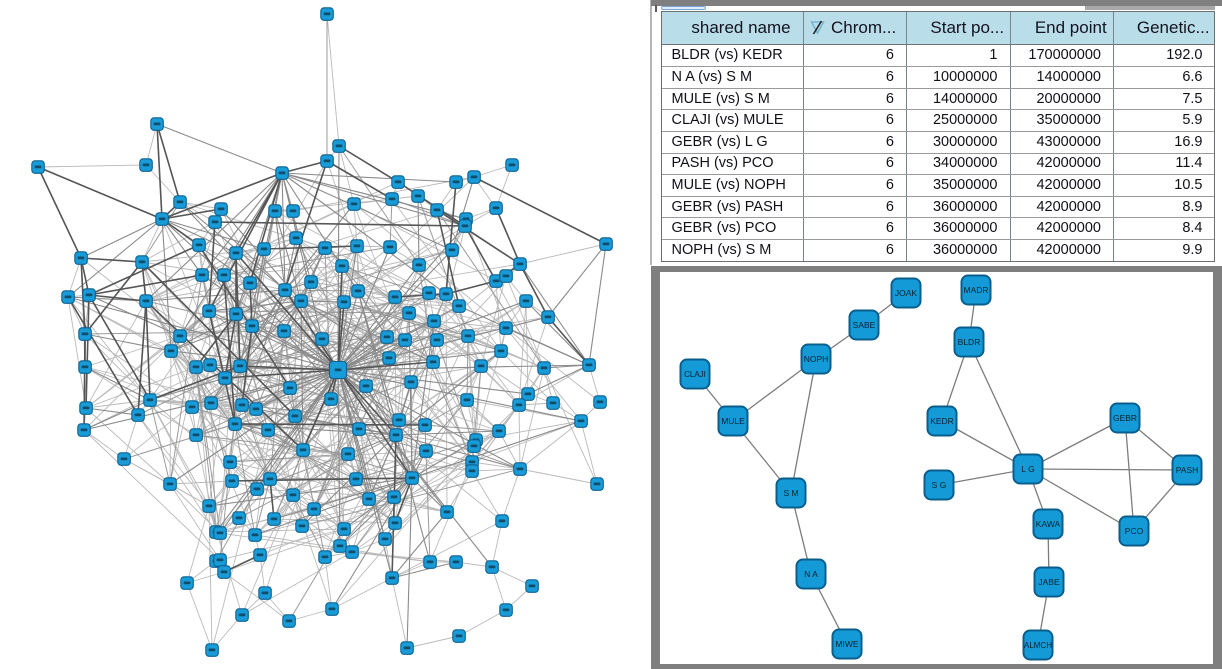 The height and width of the screenshot is (669, 1222). I want to click on svg-text: S G, so click(939, 485).